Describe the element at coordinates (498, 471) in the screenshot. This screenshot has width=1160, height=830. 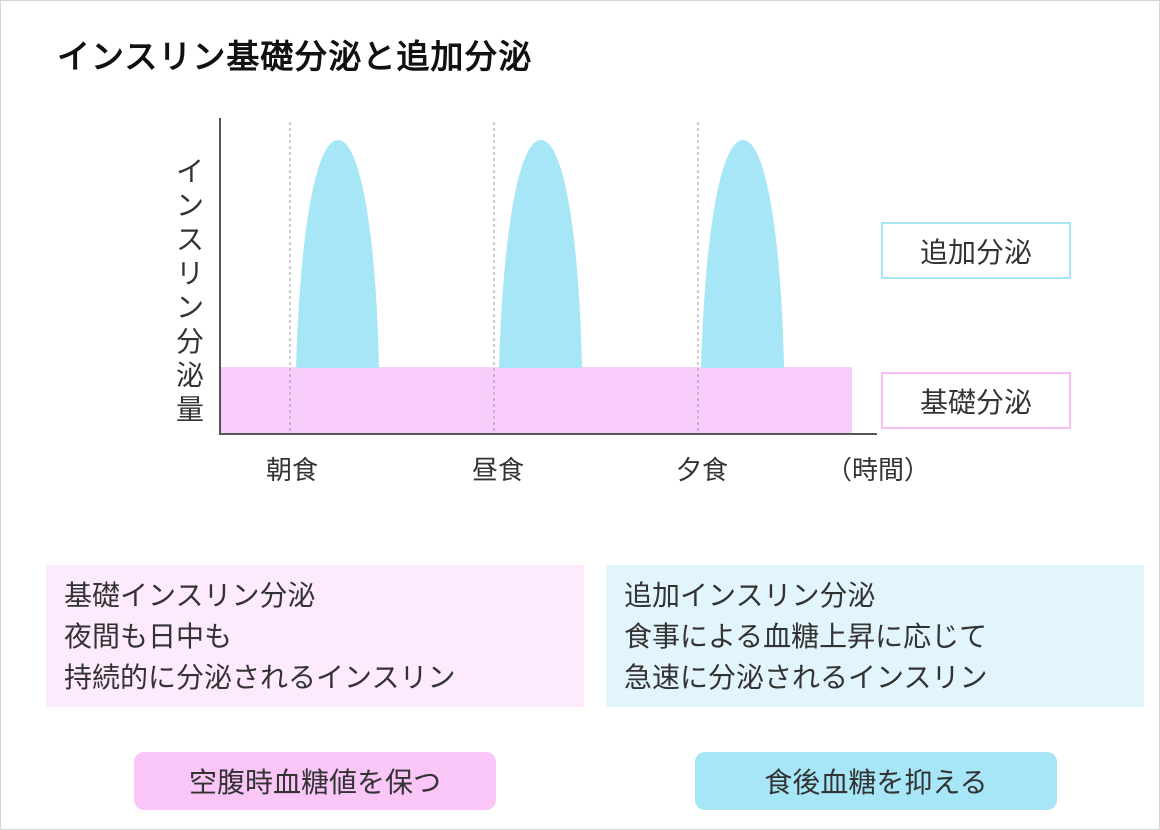
I see `x-tick-lunch: 昼食` at that location.